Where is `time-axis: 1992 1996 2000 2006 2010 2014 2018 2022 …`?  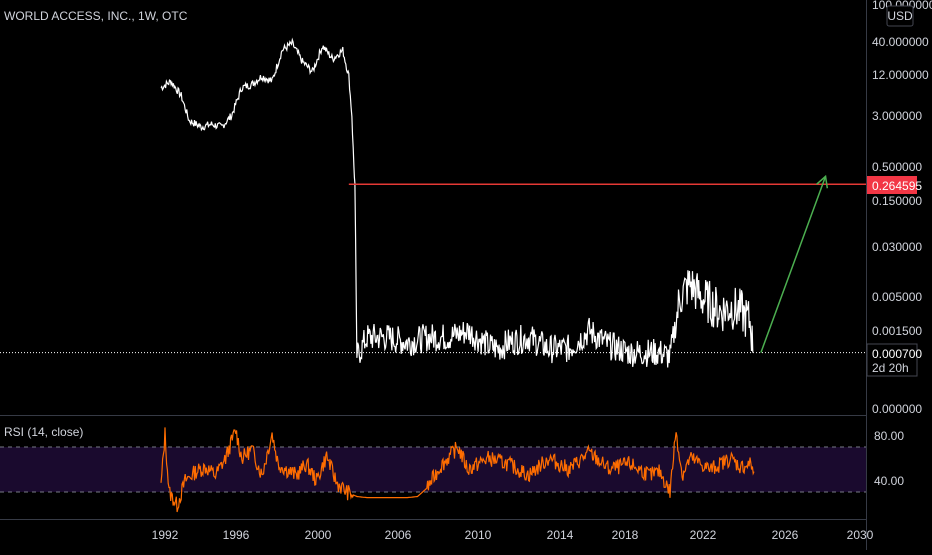 time-axis: 1992 1996 2000 2006 2010 2014 2018 2022 … is located at coordinates (513, 535).